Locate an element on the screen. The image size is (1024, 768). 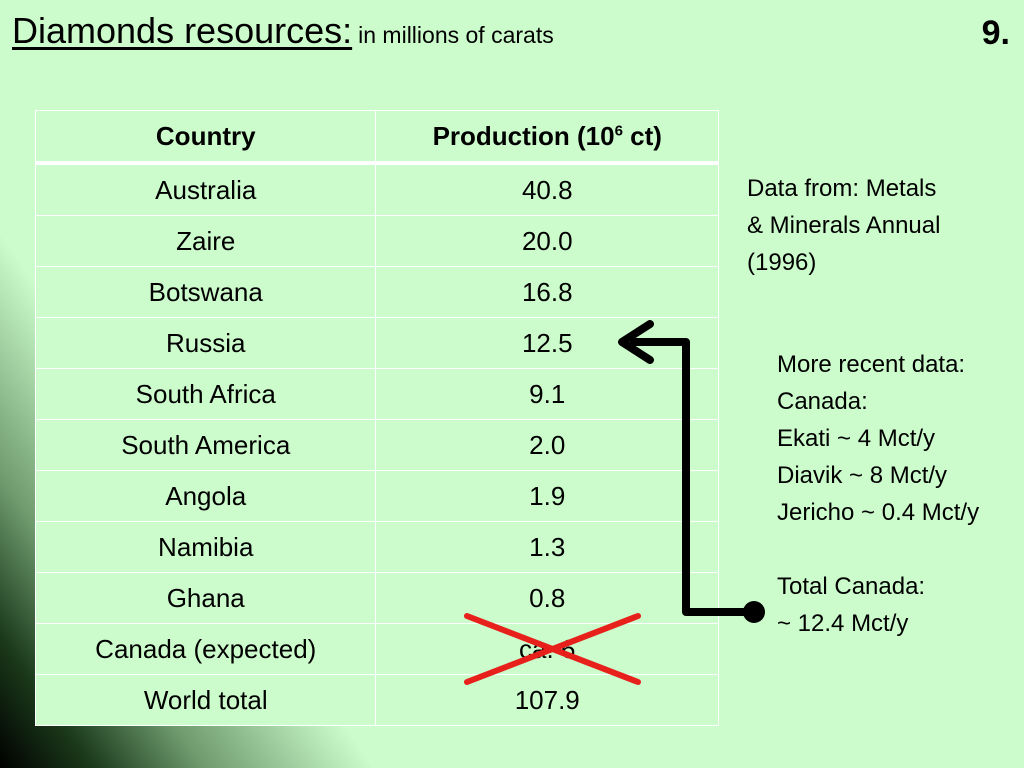
cell-country: Angola is located at coordinates (205, 496).